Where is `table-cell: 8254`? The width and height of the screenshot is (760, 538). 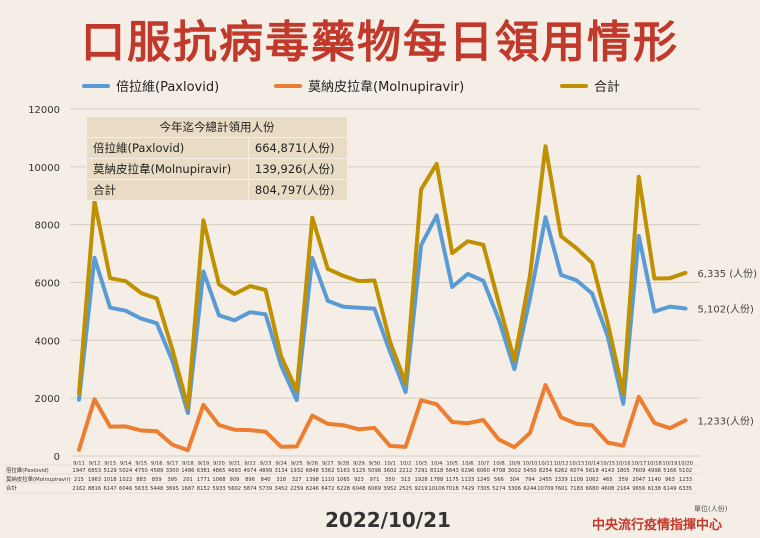
table-cell: 8254 is located at coordinates (546, 471).